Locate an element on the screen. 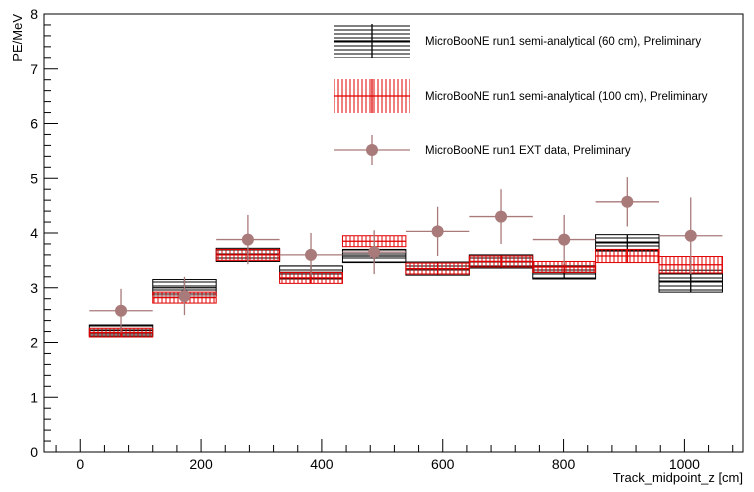 This screenshot has width=754, height=492. x-tick-label: 1000 is located at coordinates (684, 464).